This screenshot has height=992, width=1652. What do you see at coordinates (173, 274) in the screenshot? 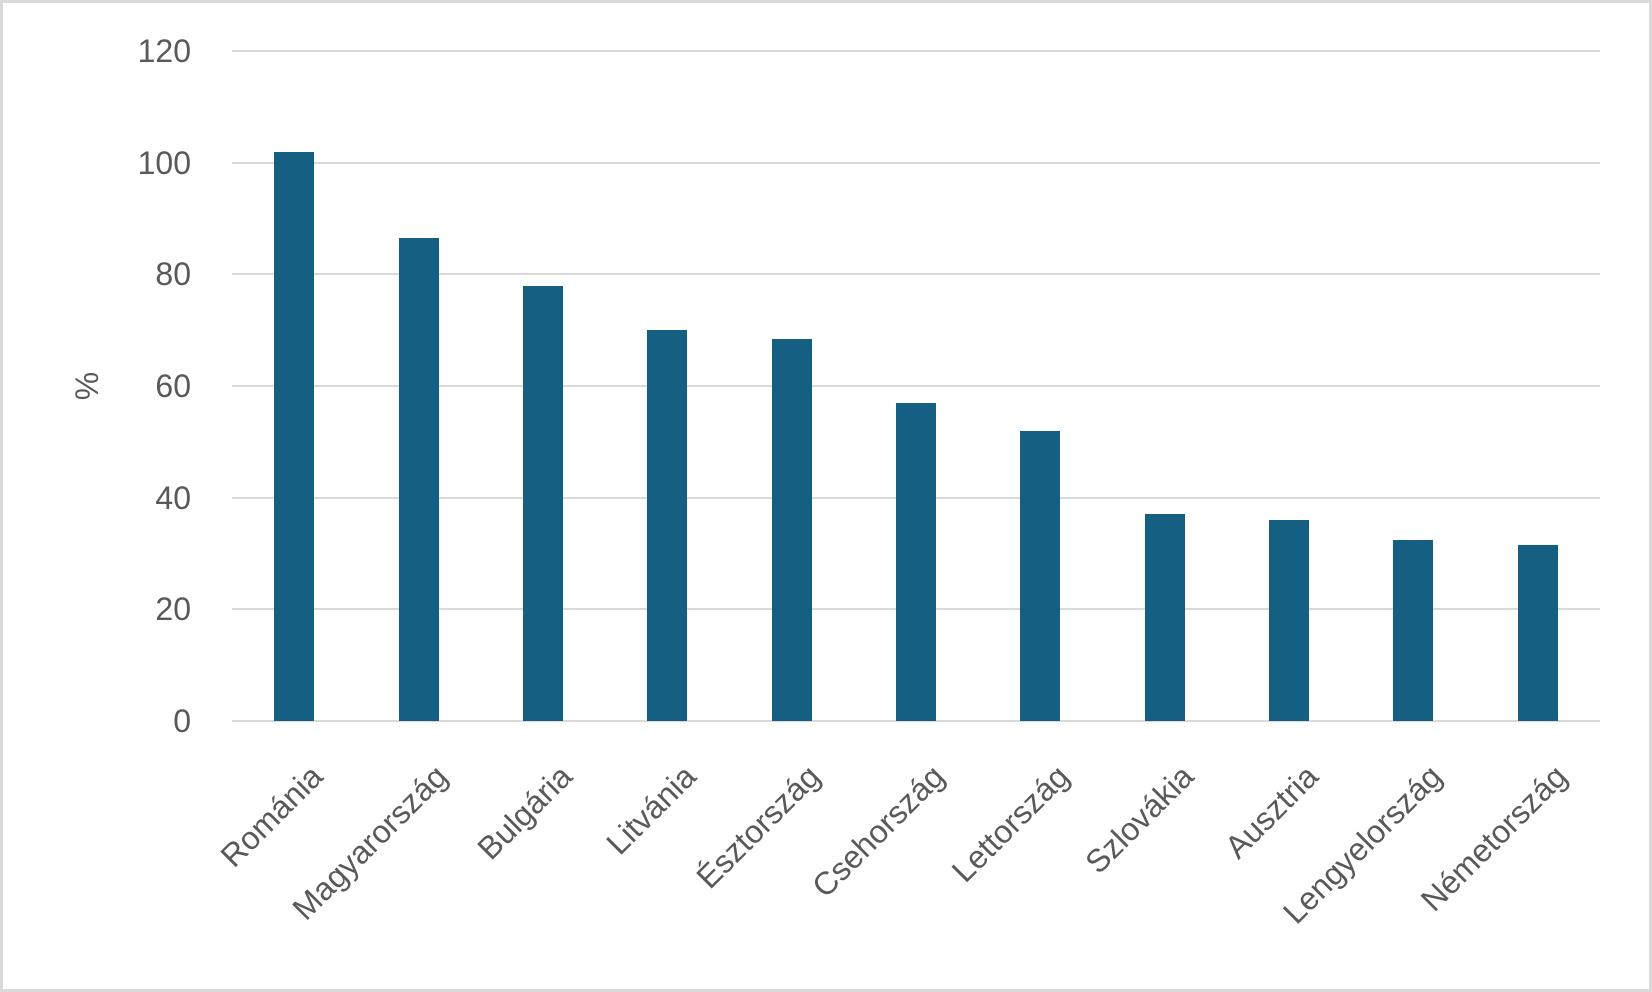
I see `y-tick-label: 80` at bounding box center [173, 274].